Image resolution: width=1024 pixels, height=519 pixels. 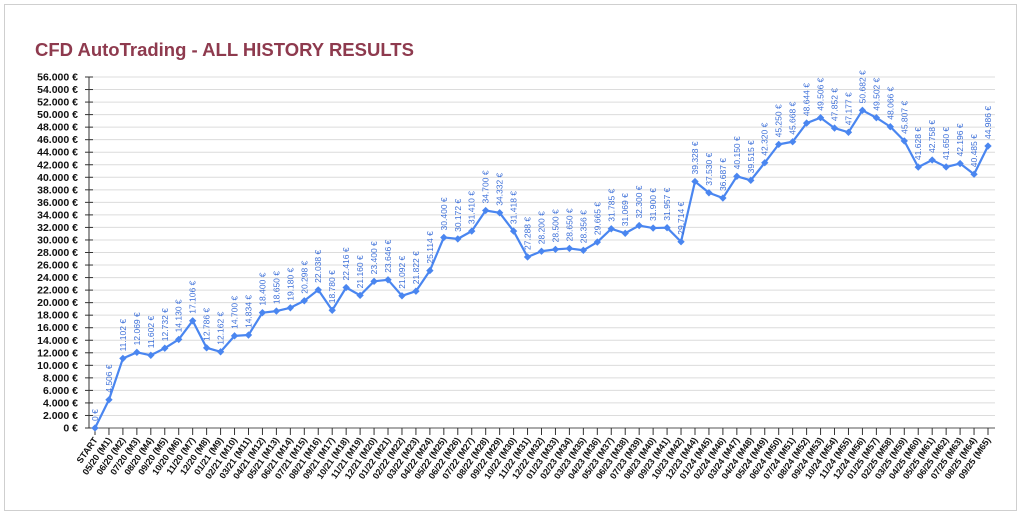 I want to click on data-label: 25.114 €, so click(x=430, y=247).